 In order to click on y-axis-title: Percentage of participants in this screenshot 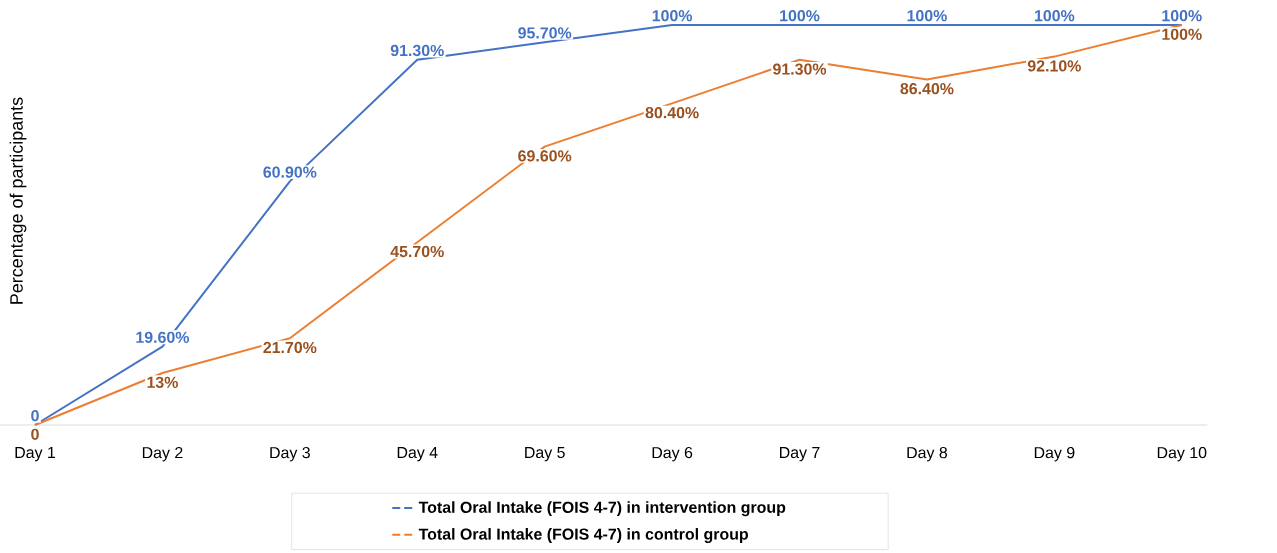, I will do `click(18, 200)`.